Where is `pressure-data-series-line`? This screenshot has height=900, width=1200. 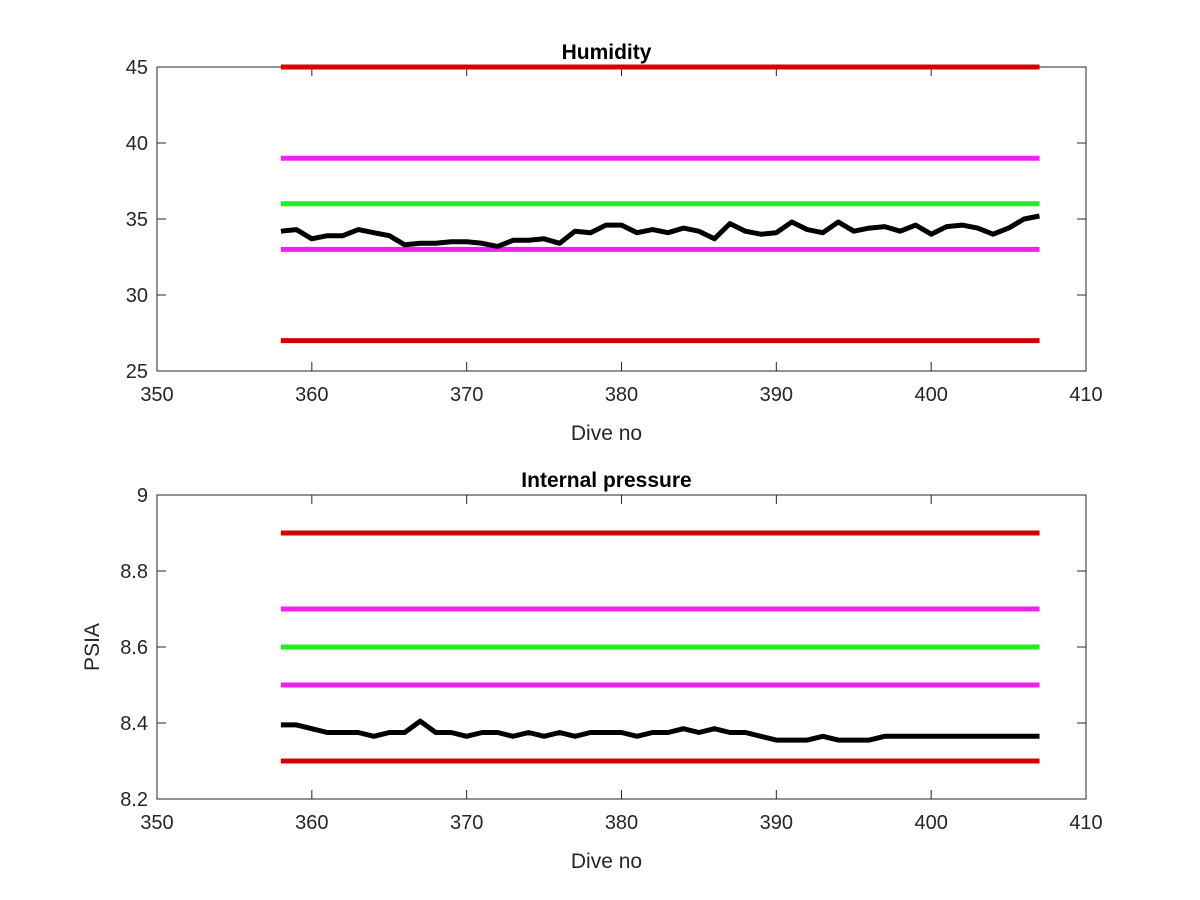
pressure-data-series-line is located at coordinates (660, 730).